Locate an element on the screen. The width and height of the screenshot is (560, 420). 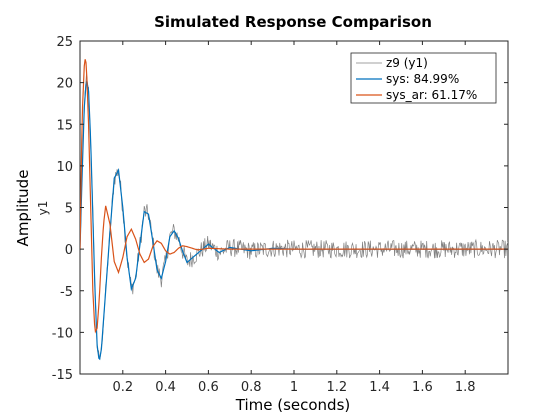
y-axis-label: Amplitude is located at coordinates (23, 208).